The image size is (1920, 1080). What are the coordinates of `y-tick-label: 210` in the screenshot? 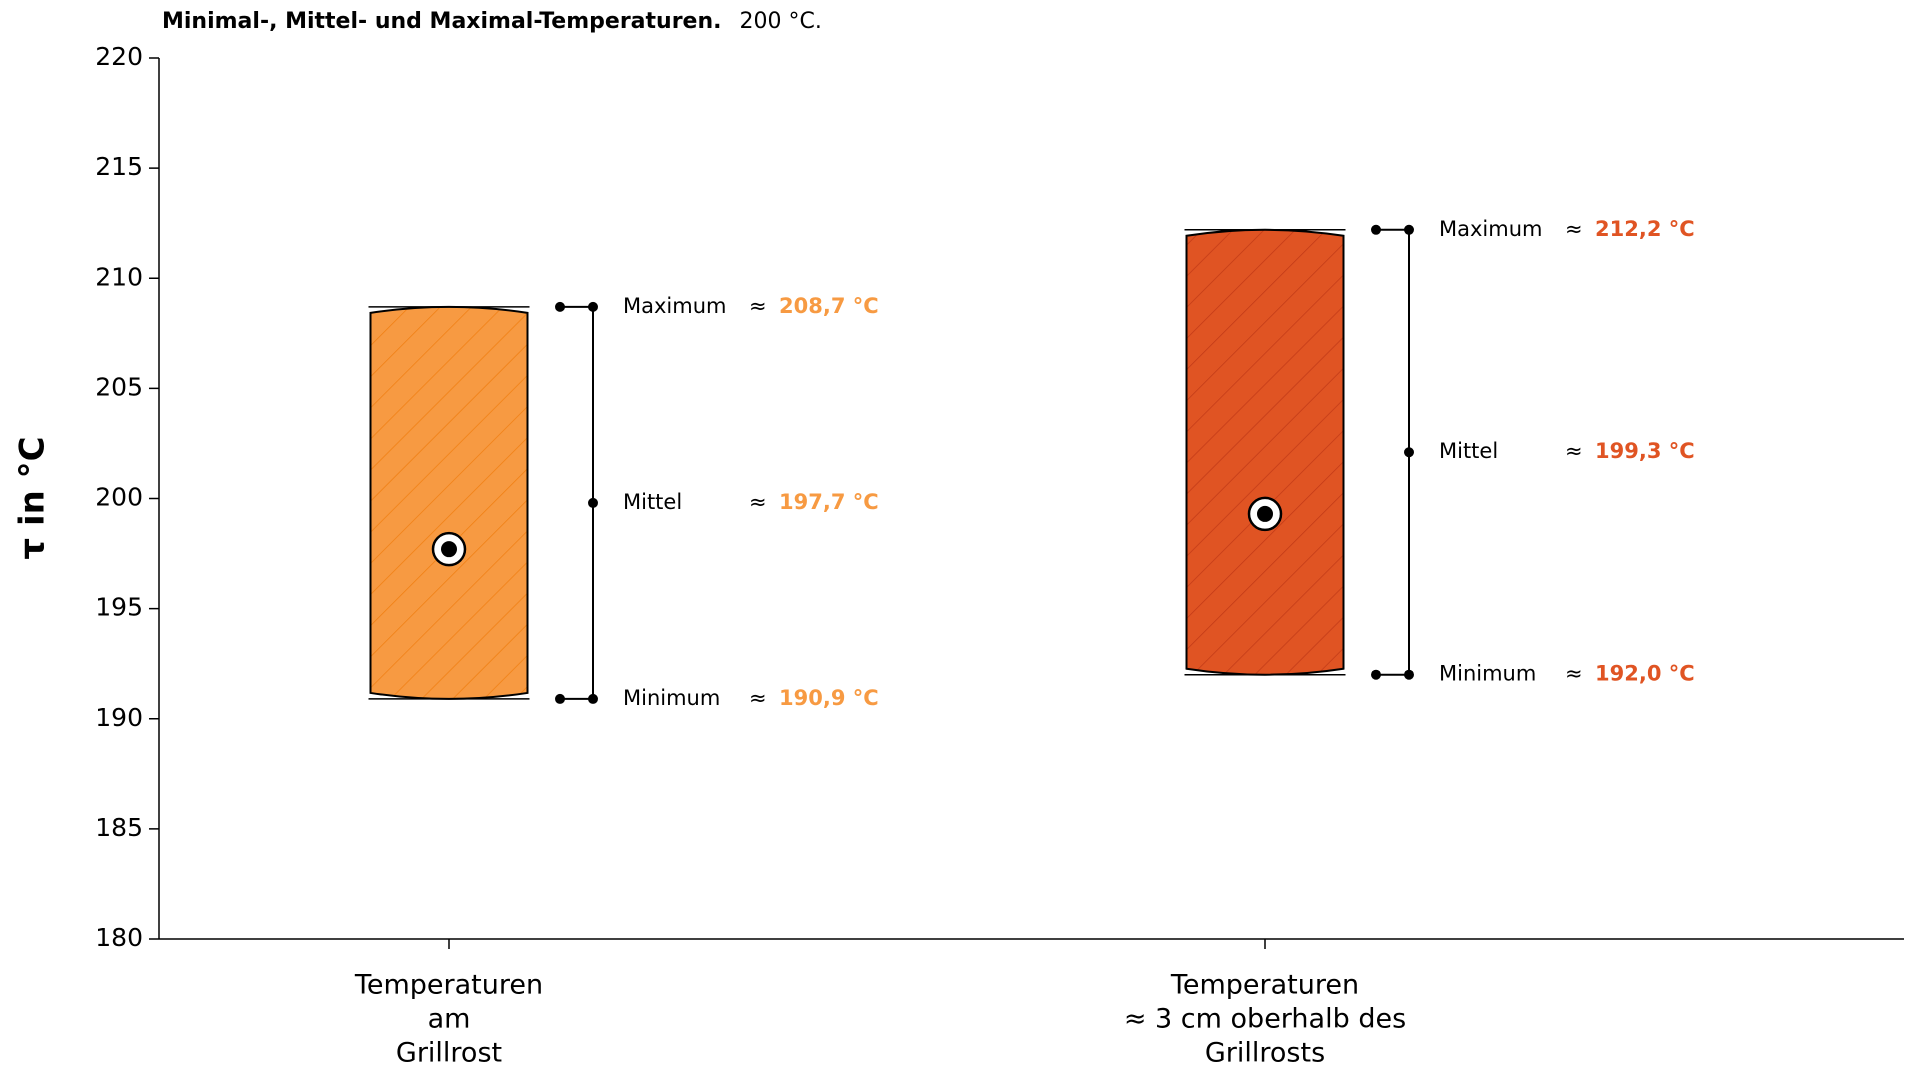 It's located at (119, 276).